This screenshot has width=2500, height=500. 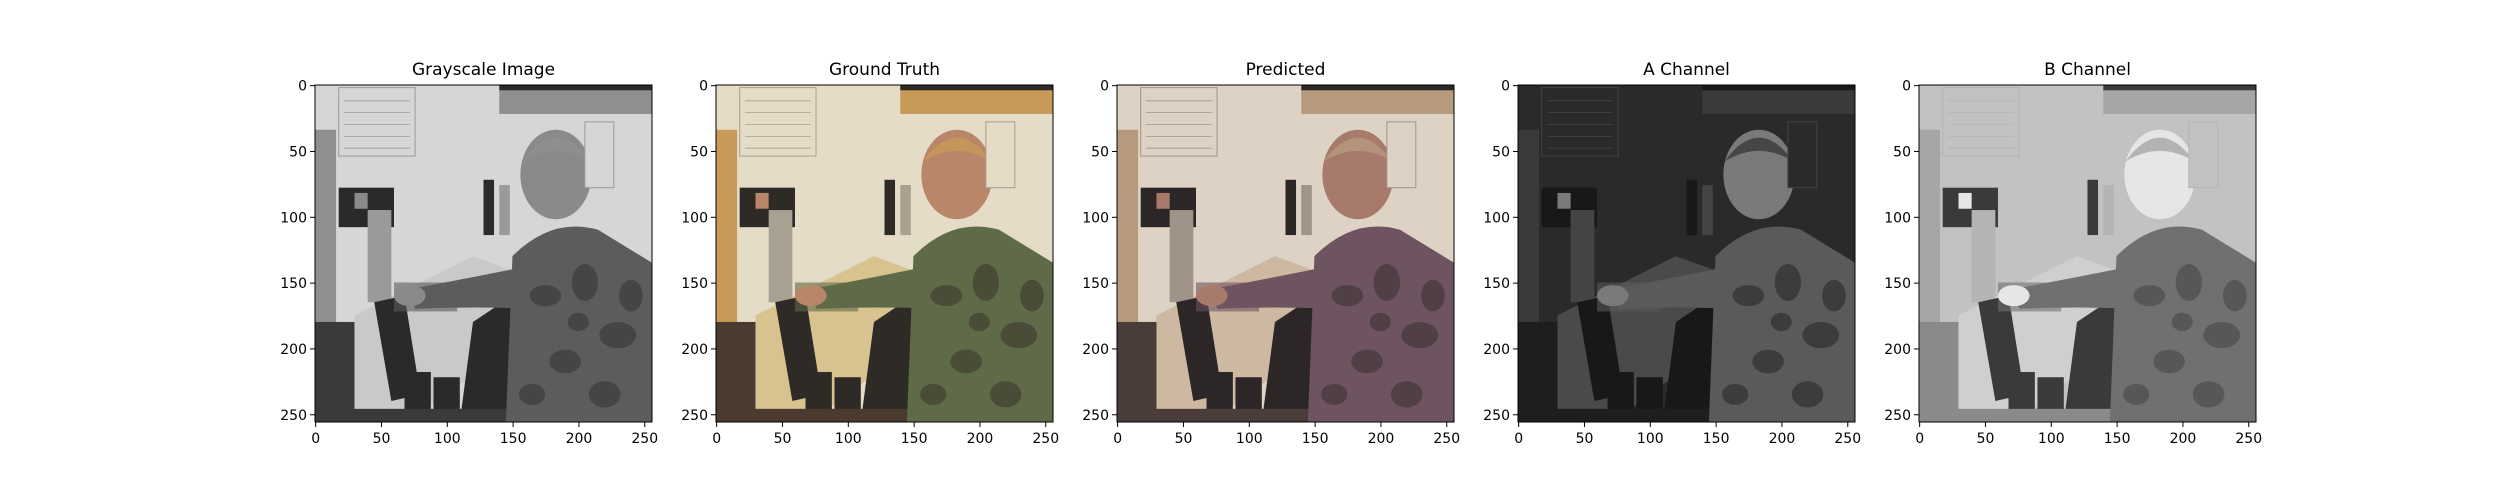 I want to click on panel-title: Predicted, so click(x=1286, y=70).